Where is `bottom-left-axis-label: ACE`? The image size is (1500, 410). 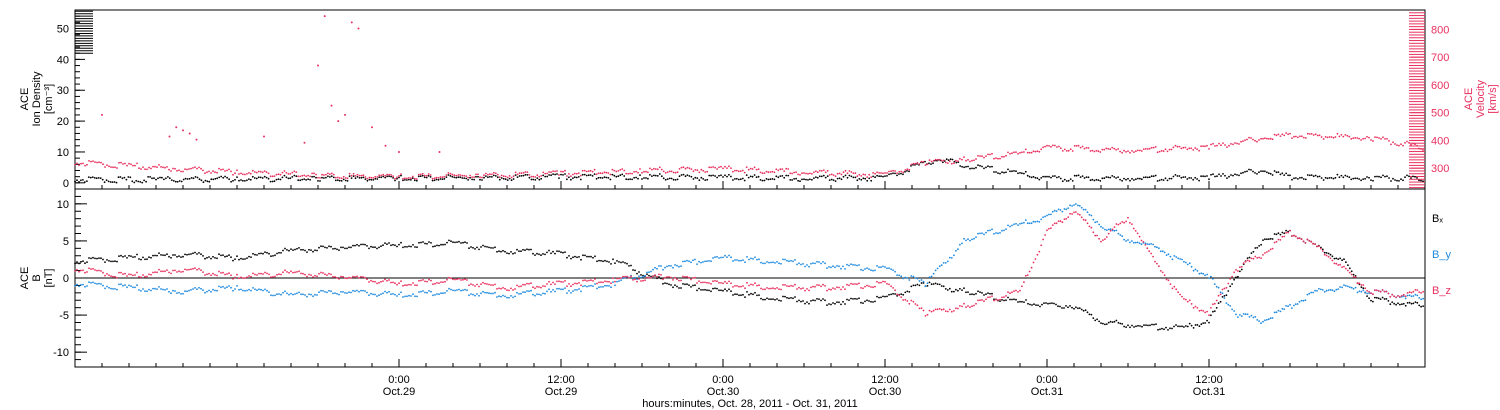
bottom-left-axis-label: ACE is located at coordinates (25, 278).